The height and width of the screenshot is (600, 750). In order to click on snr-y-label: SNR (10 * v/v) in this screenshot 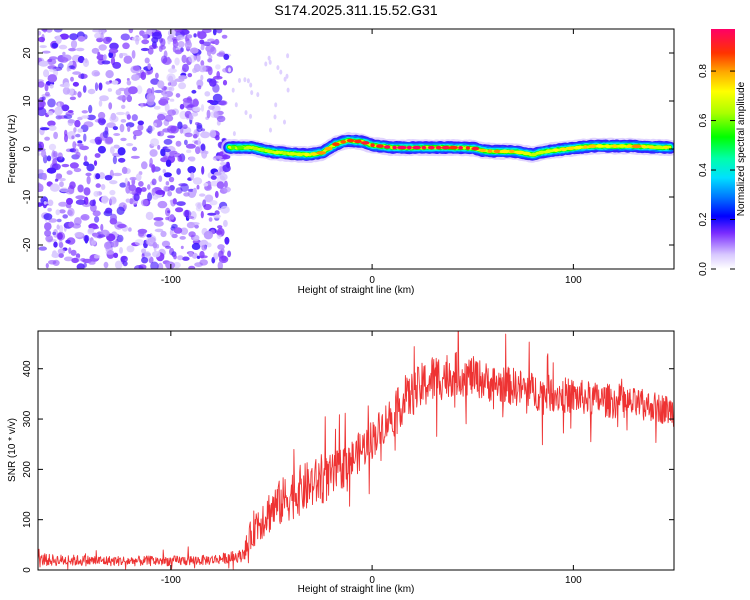, I will do `click(12, 450)`.